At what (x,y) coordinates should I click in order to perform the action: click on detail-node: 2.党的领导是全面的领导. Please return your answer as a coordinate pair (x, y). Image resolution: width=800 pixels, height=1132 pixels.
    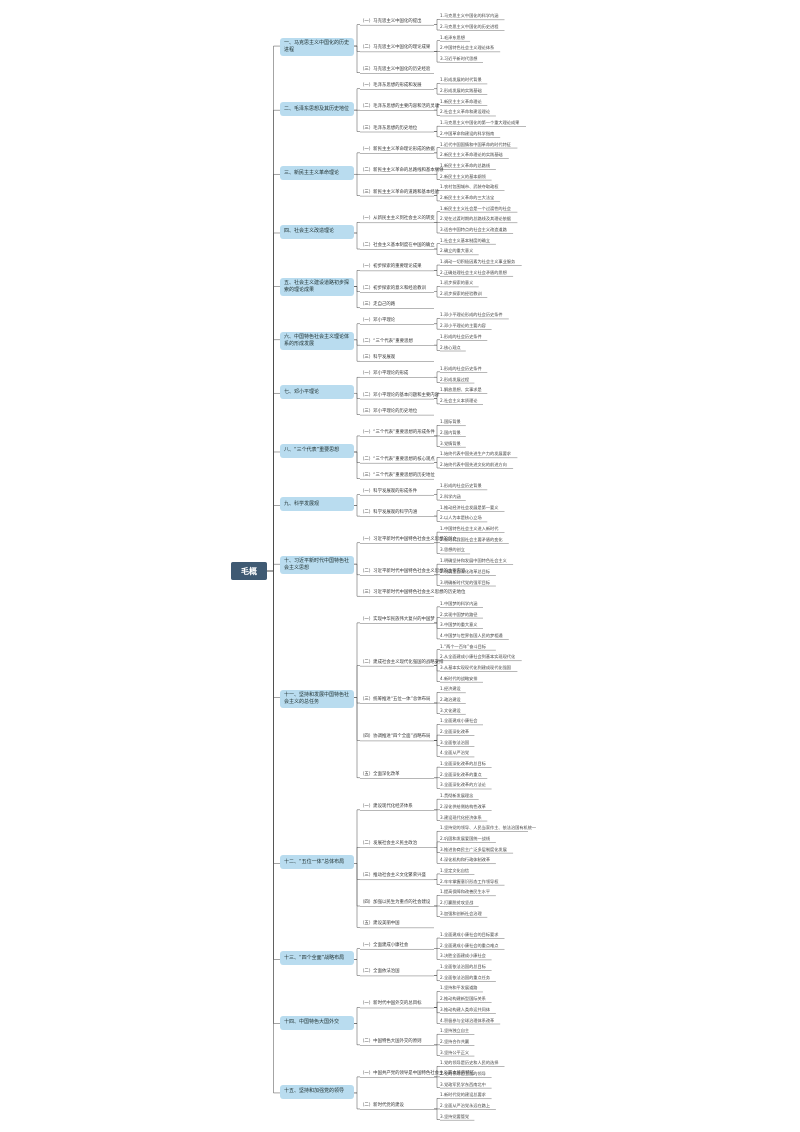
    Looking at the image, I should click on (463, 1073).